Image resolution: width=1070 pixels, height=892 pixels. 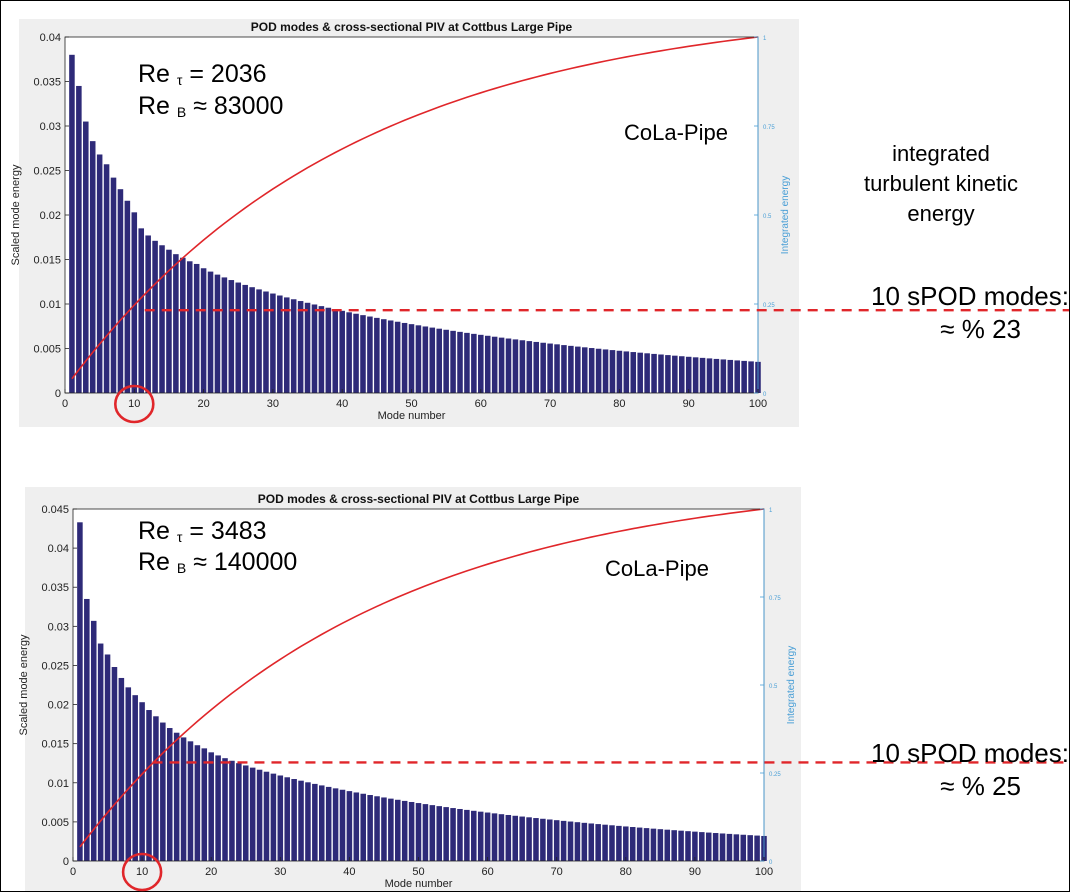 What do you see at coordinates (50, 127) in the screenshot?
I see `y-tick-label: 0.03` at bounding box center [50, 127].